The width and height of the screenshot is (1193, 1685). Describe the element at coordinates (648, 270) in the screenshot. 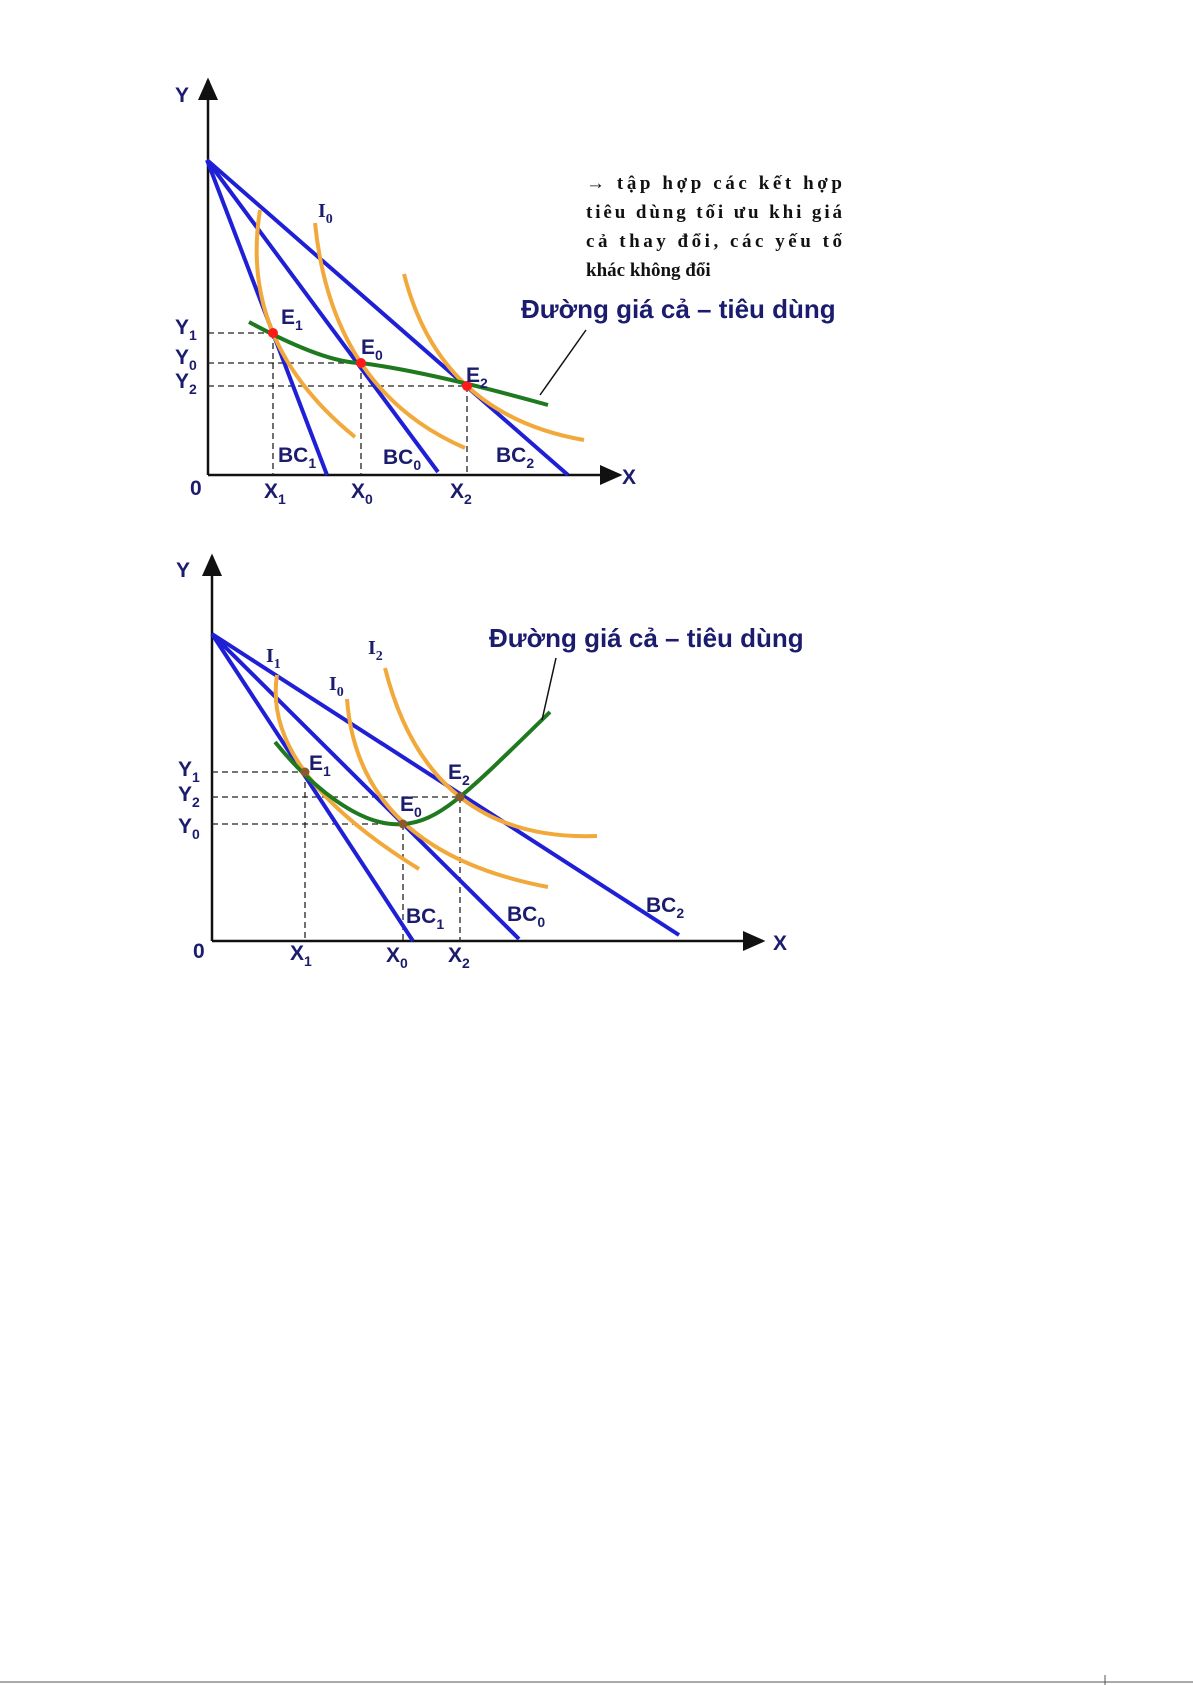

I see `note-line: khác không đổi` at that location.